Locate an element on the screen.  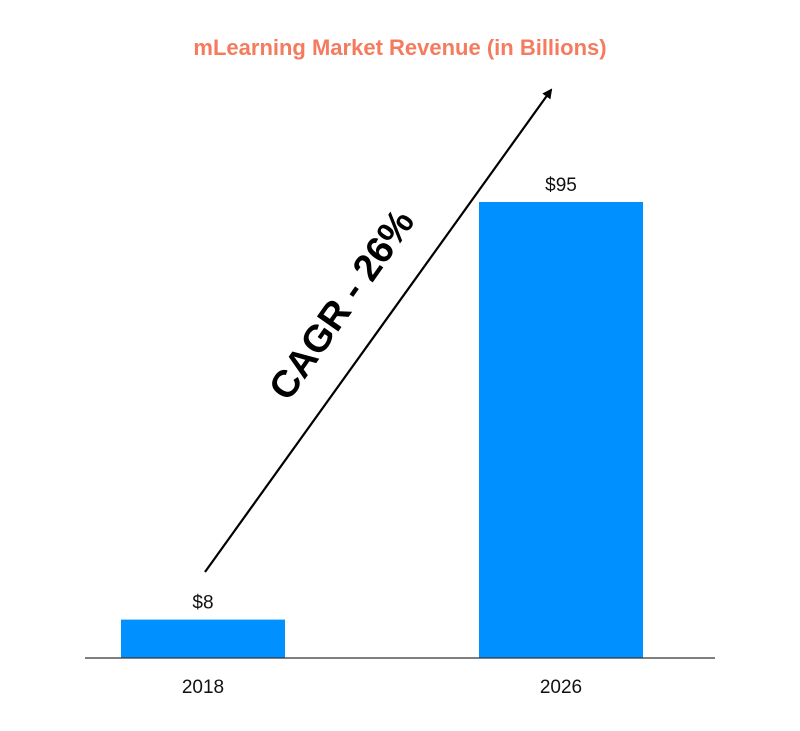
bar-2026 is located at coordinates (561, 430).